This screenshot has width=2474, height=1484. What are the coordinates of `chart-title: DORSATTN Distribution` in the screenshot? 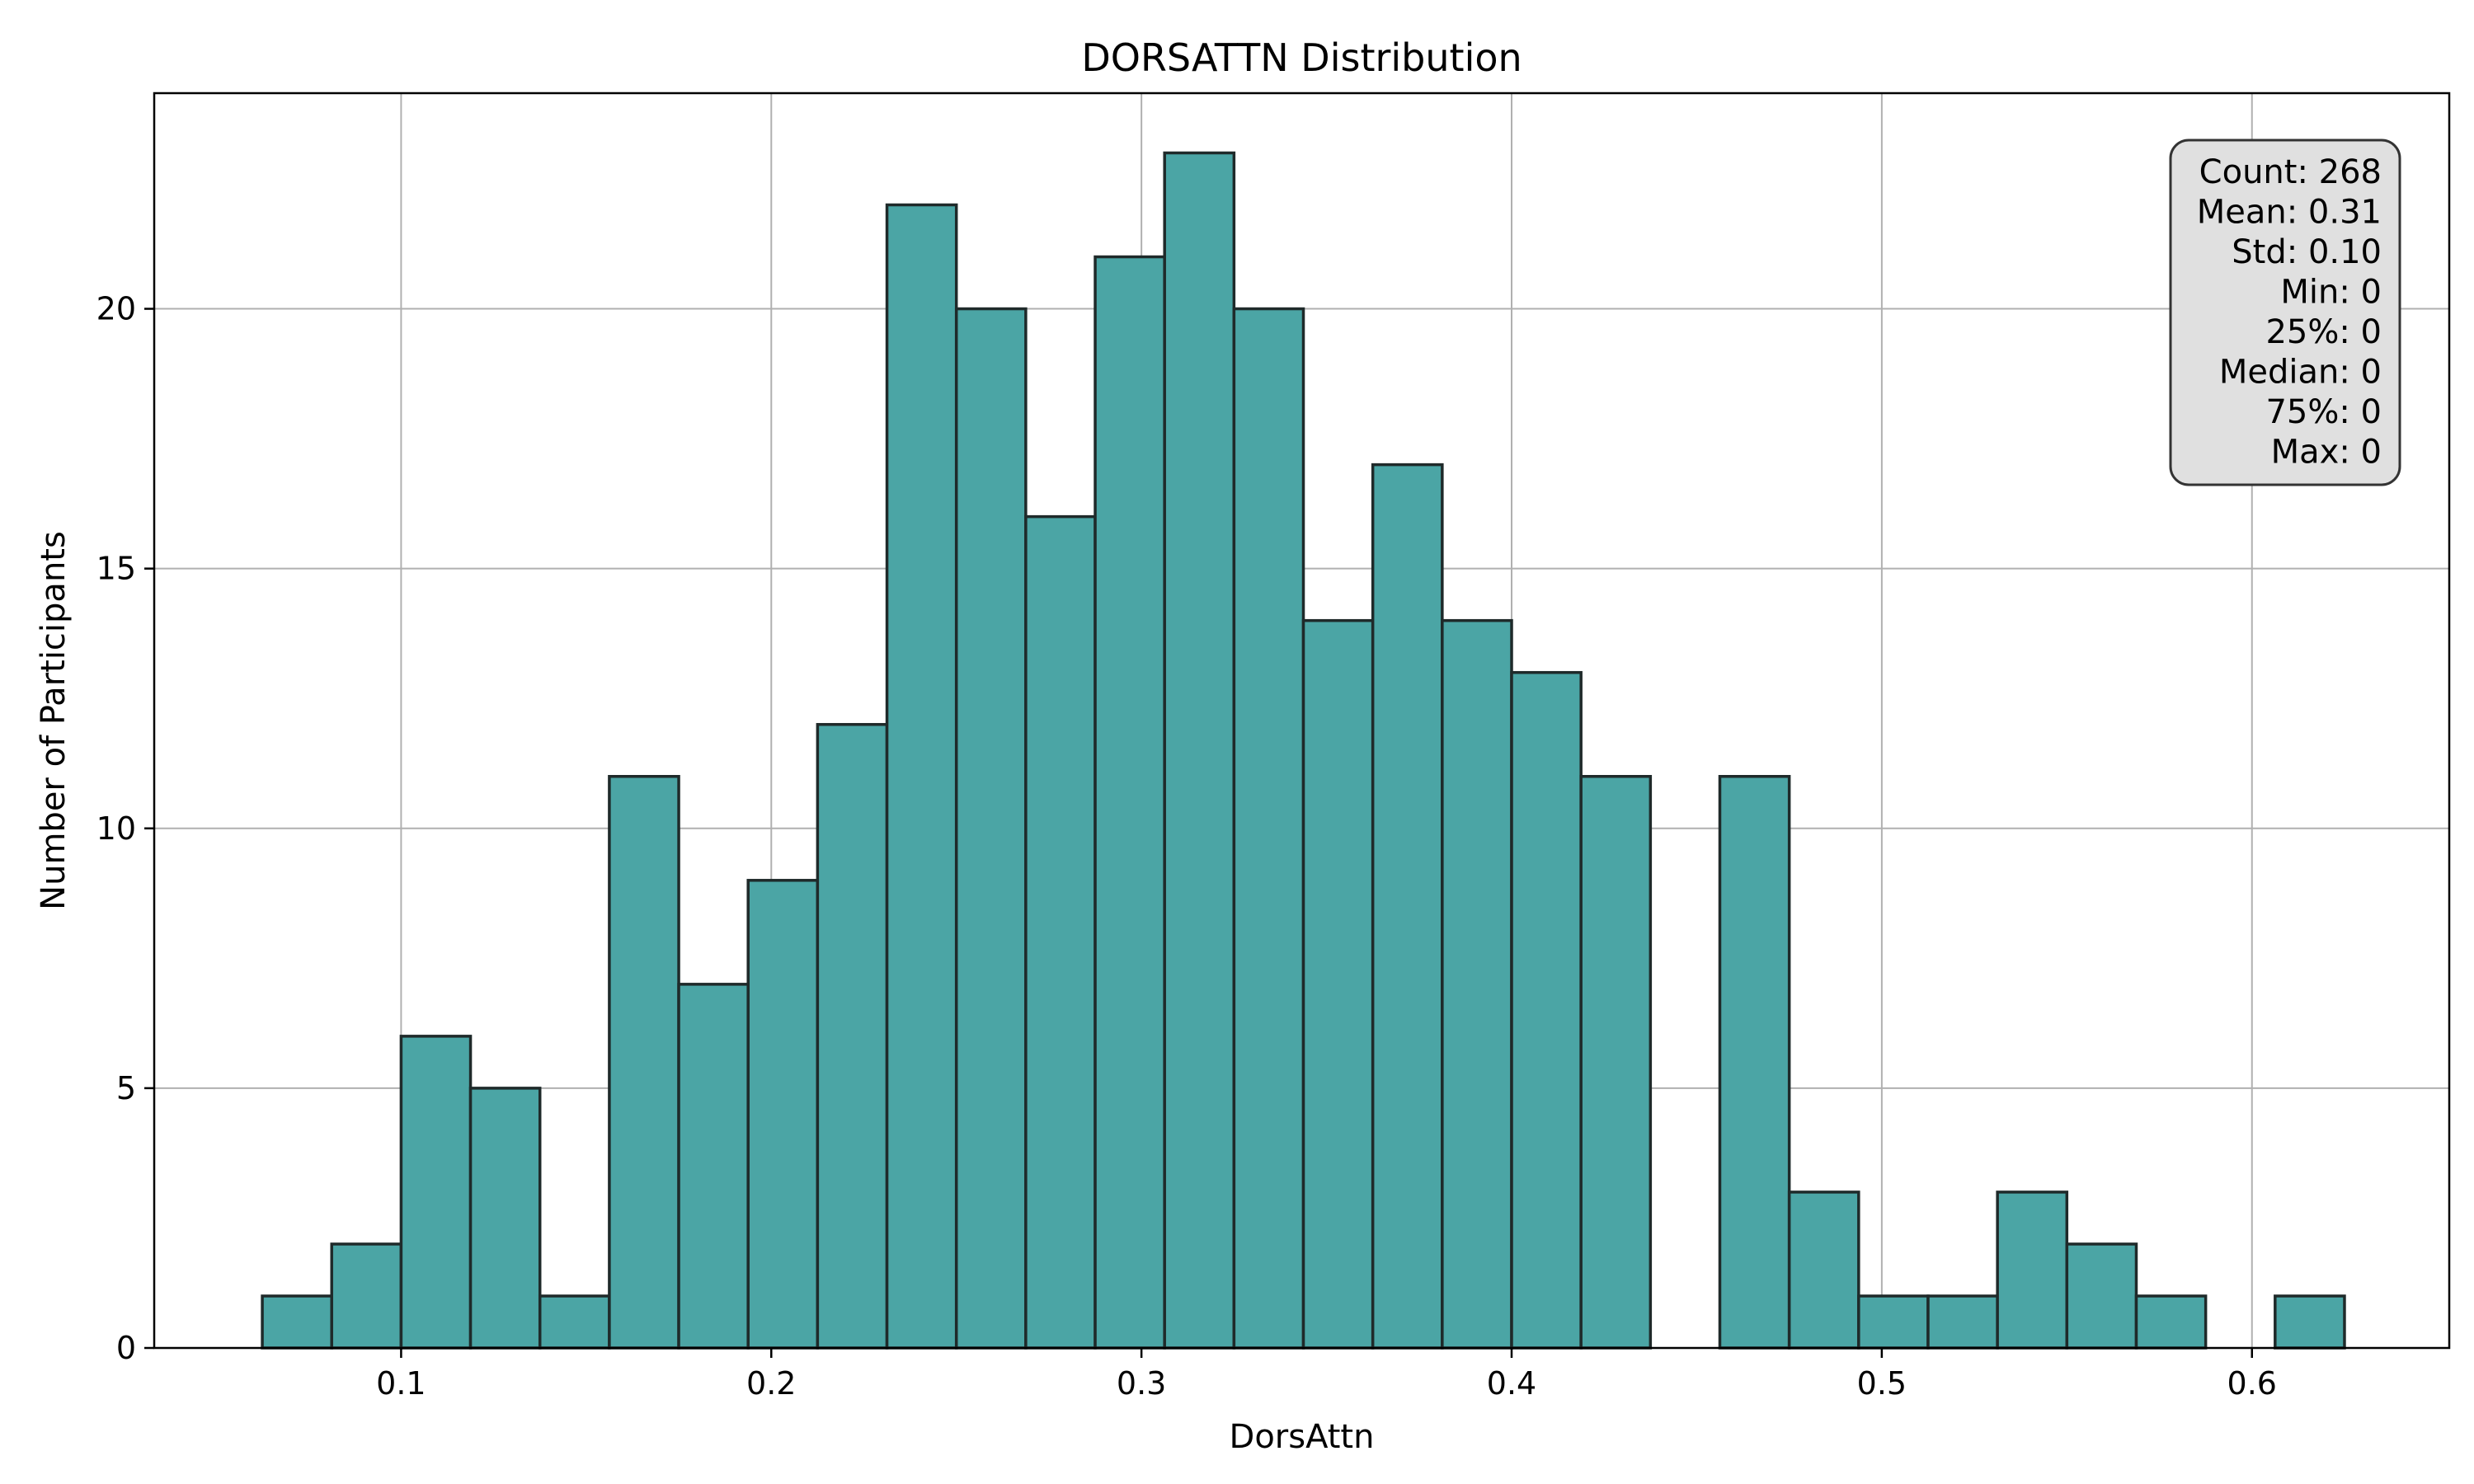 It's located at (1301, 58).